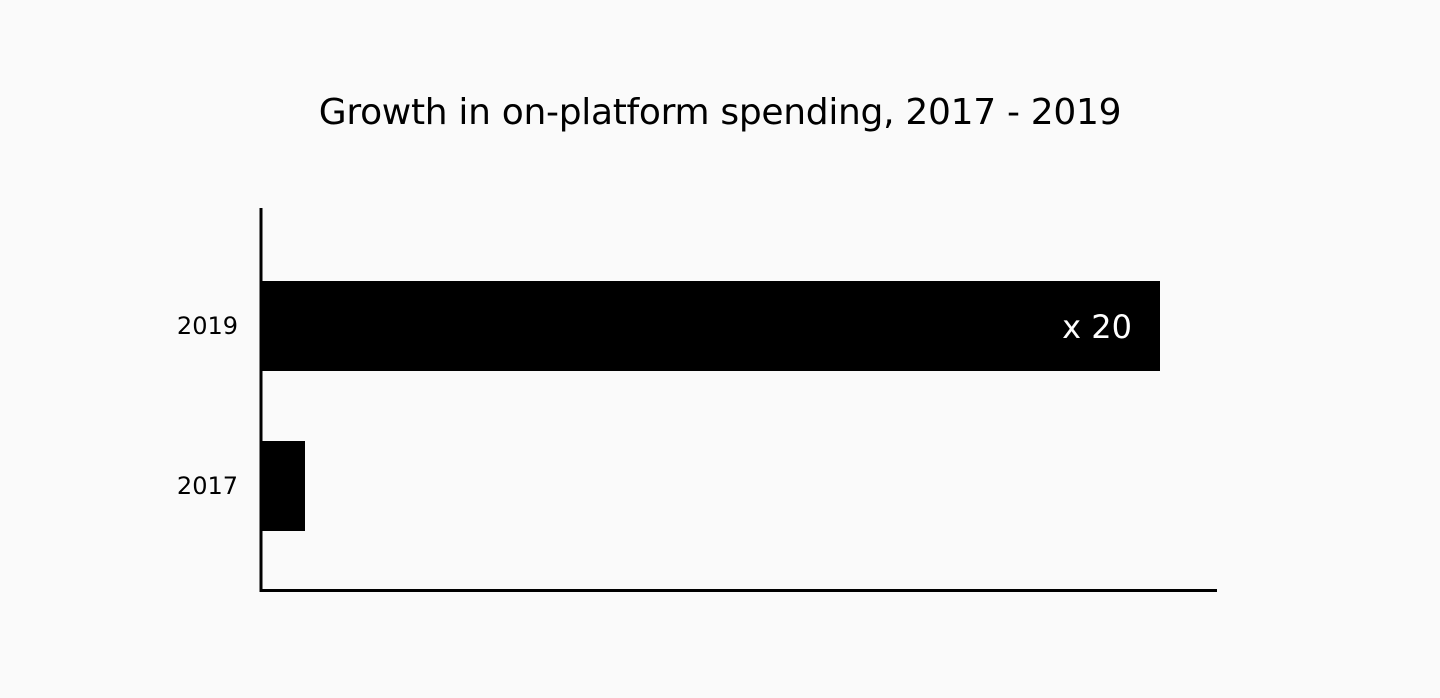 The width and height of the screenshot is (1440, 698). What do you see at coordinates (282, 486) in the screenshot?
I see `bar-2017` at bounding box center [282, 486].